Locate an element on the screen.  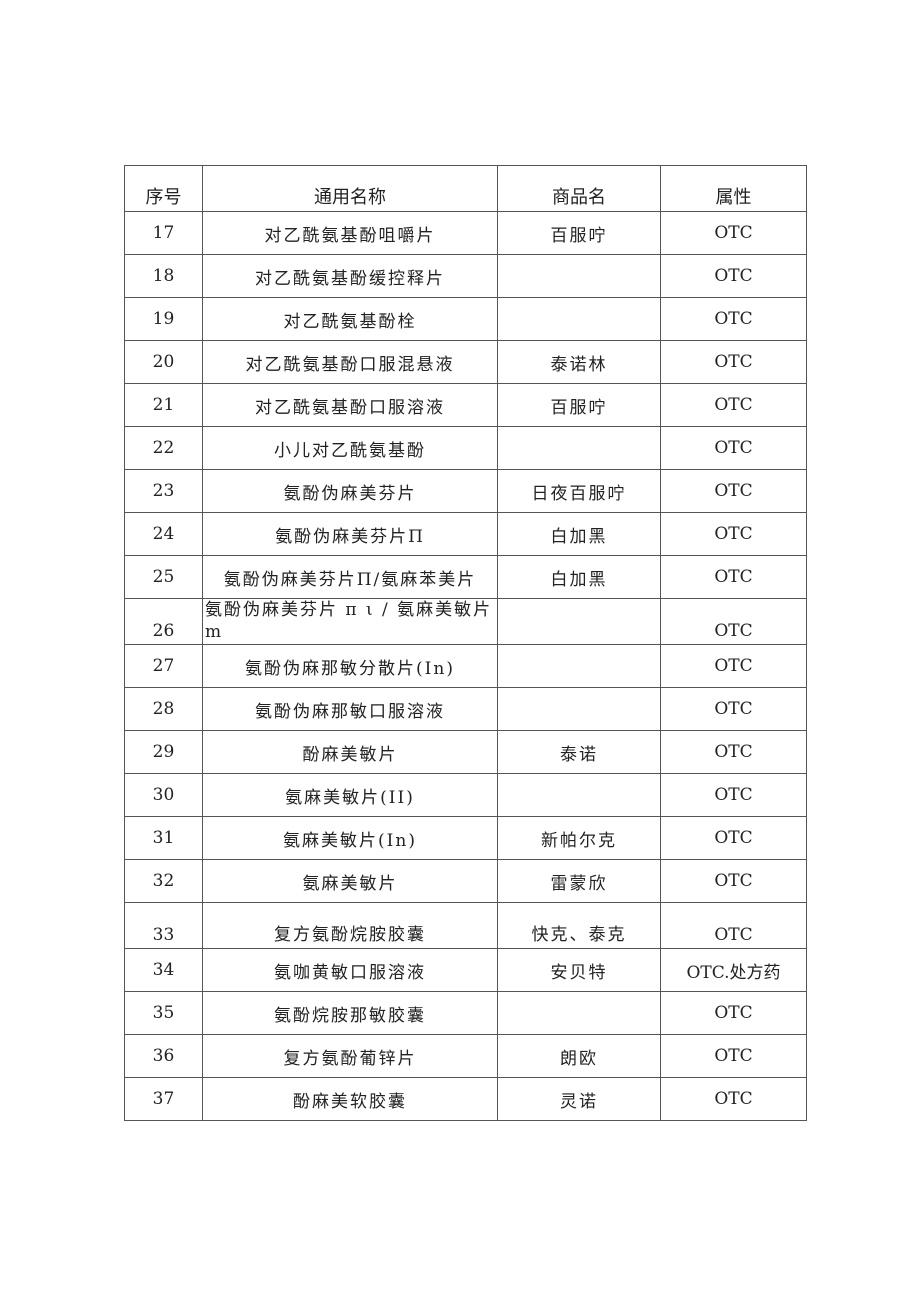
table-row: 24 氨酚伪麻美芬片Π 白加黑 OTC is located at coordinates (465, 534).